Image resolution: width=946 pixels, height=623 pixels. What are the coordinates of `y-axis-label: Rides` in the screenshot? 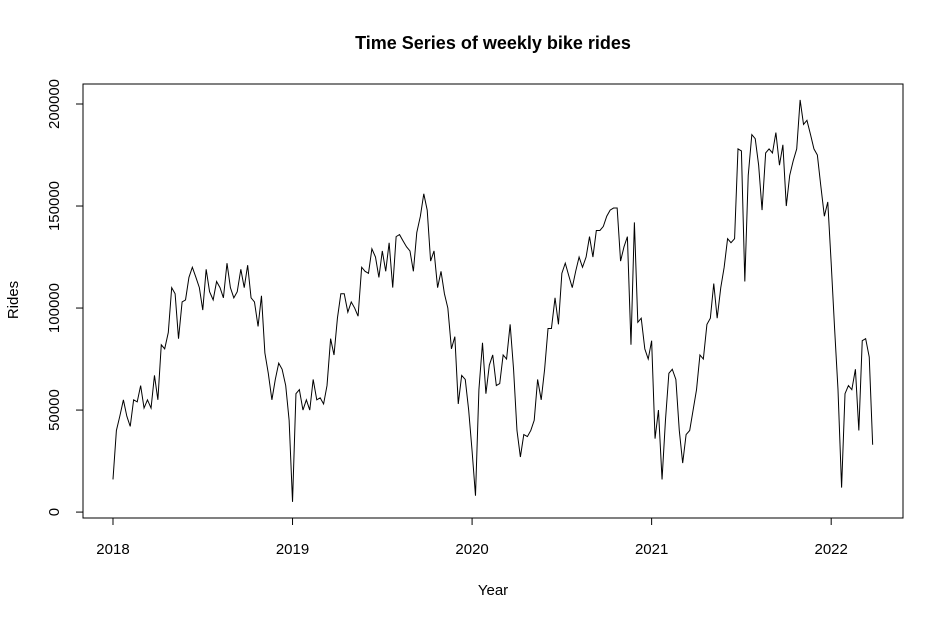 It's located at (13, 300).